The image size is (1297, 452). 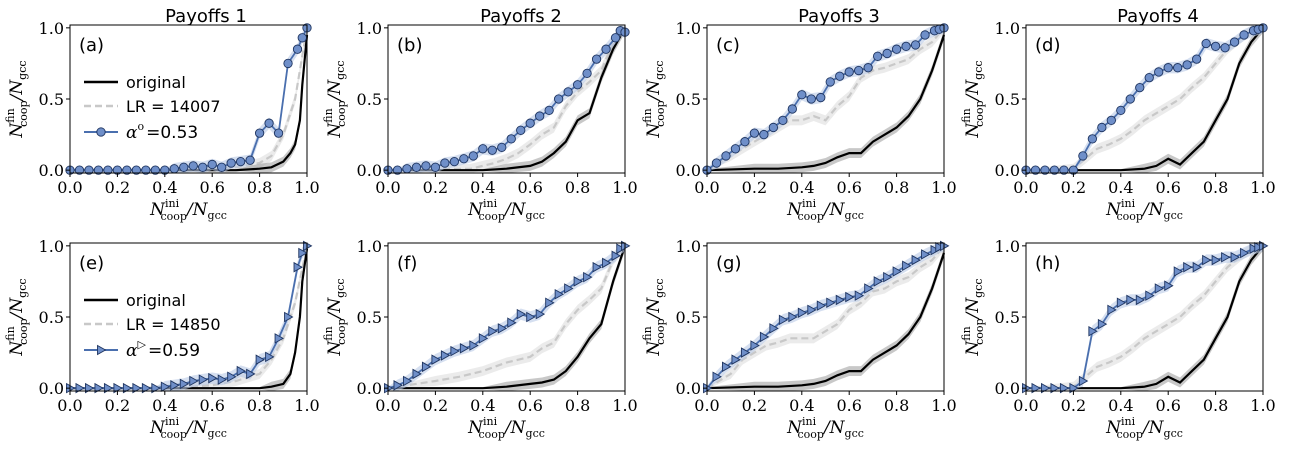 What do you see at coordinates (1144, 317) in the screenshot?
I see `series-line-lr` at bounding box center [1144, 317].